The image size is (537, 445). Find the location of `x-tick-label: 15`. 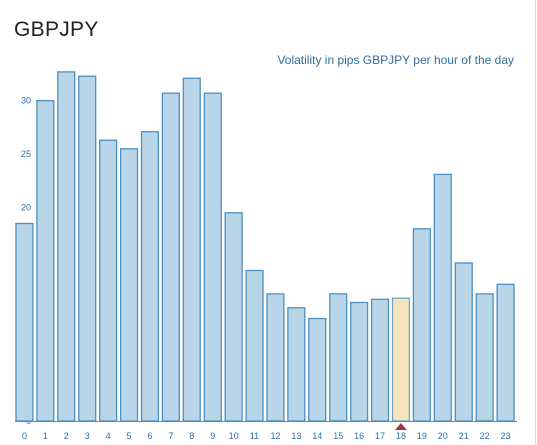

x-tick-label: 15 is located at coordinates (338, 436).